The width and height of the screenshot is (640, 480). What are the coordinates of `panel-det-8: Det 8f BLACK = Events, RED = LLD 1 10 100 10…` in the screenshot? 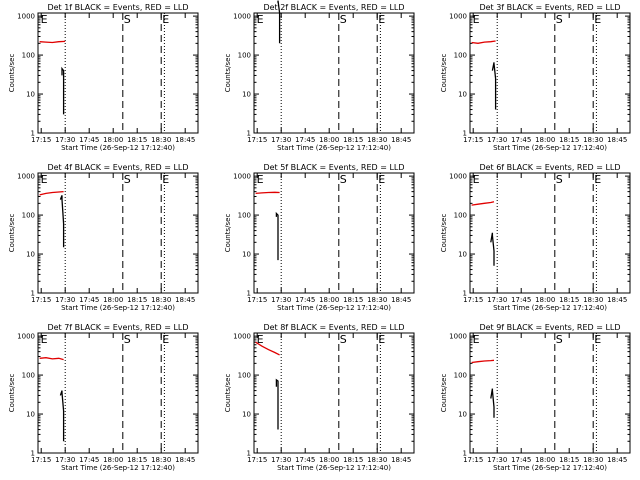 It's located at (319, 397).